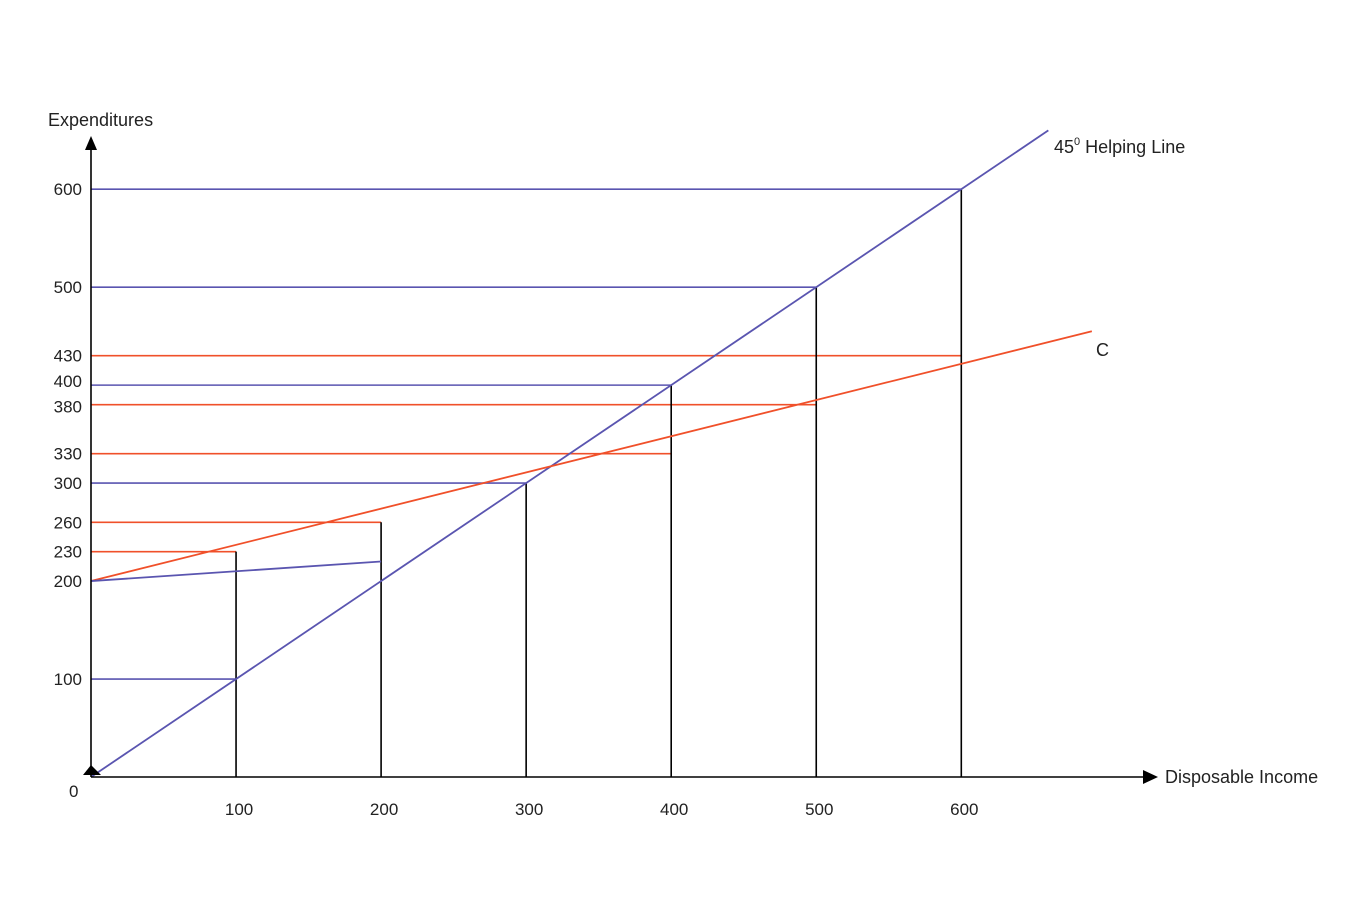 This screenshot has width=1350, height=912. Describe the element at coordinates (91, 143) in the screenshot. I see `y-axis-arrow` at that location.